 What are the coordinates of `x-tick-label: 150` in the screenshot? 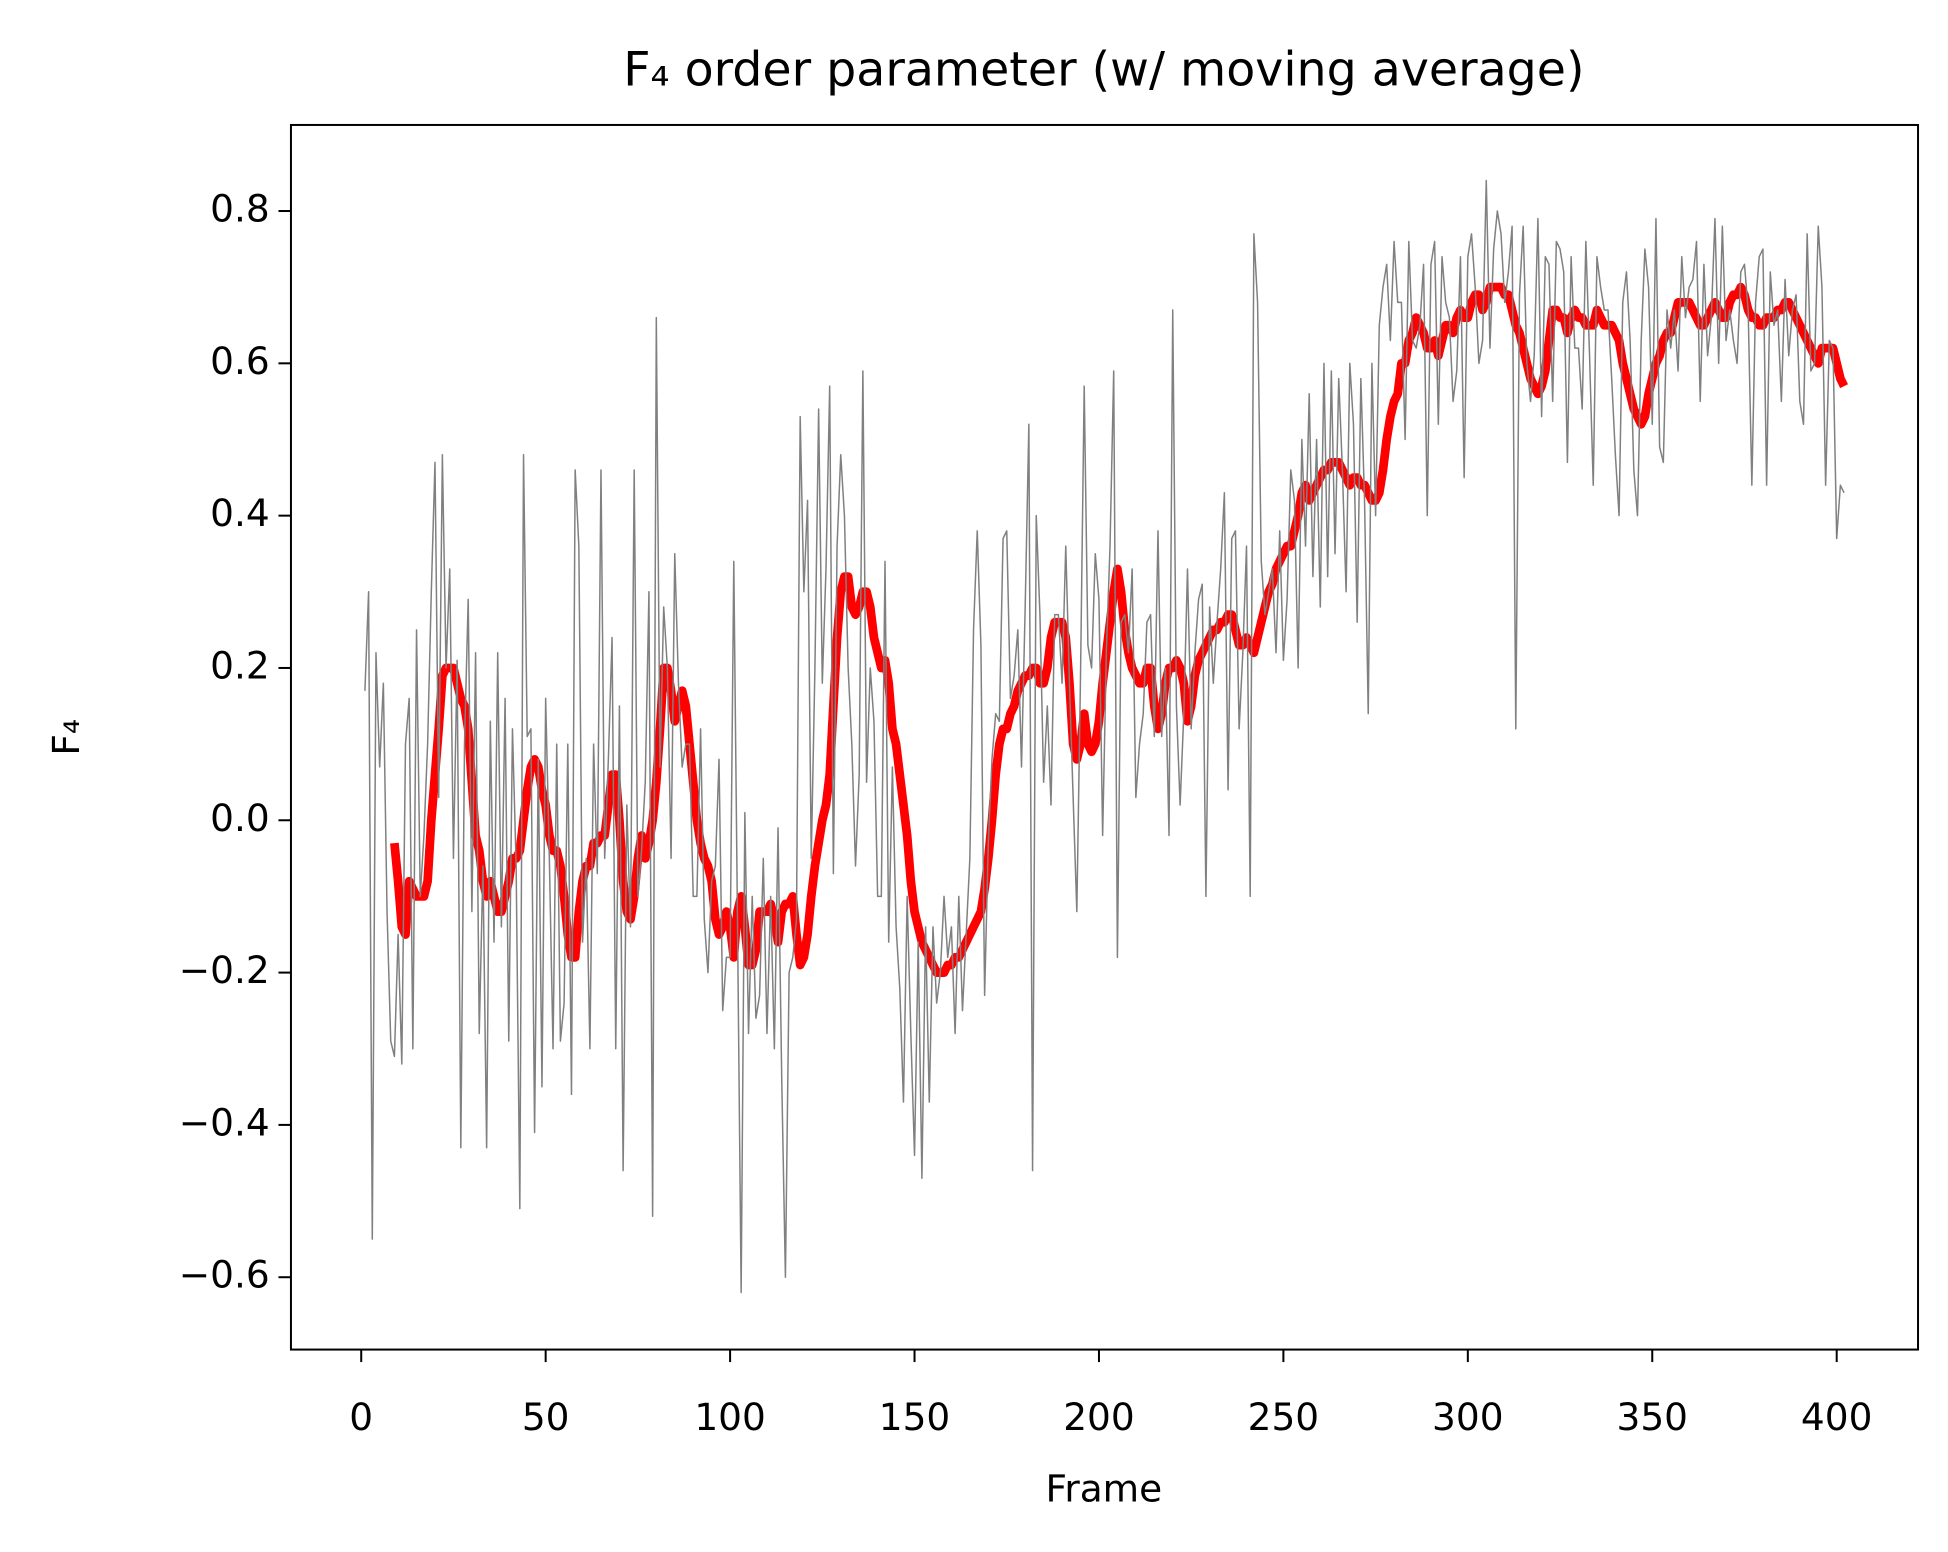 It's located at (915, 1417).